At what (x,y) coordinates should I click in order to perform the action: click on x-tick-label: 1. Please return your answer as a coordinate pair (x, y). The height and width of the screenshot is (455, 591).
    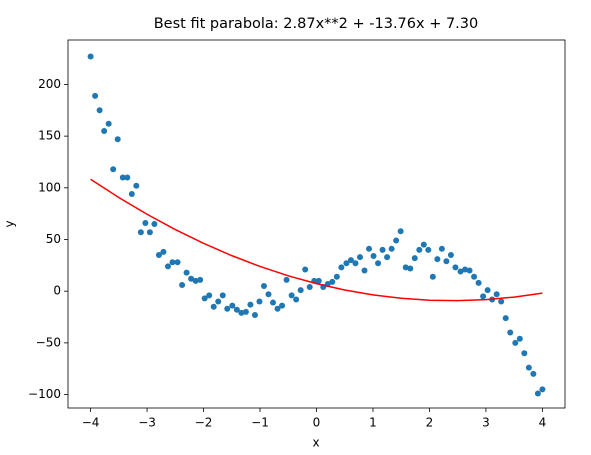
    Looking at the image, I should click on (373, 423).